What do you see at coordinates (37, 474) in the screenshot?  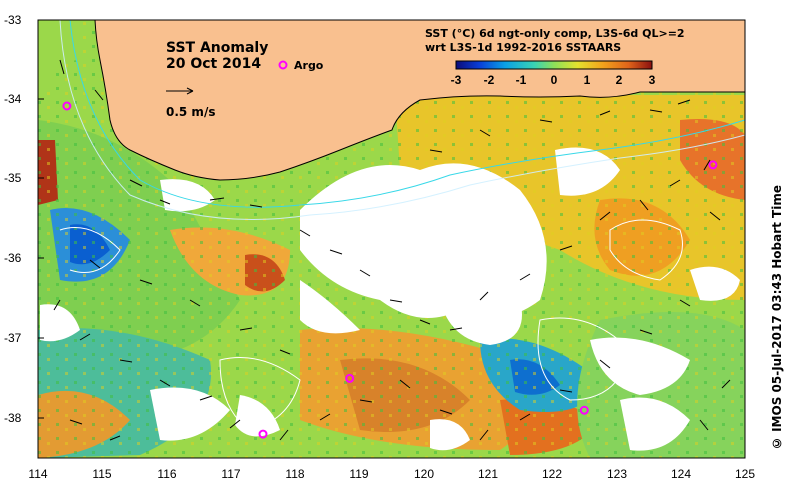 I see `lon-label: 114` at bounding box center [37, 474].